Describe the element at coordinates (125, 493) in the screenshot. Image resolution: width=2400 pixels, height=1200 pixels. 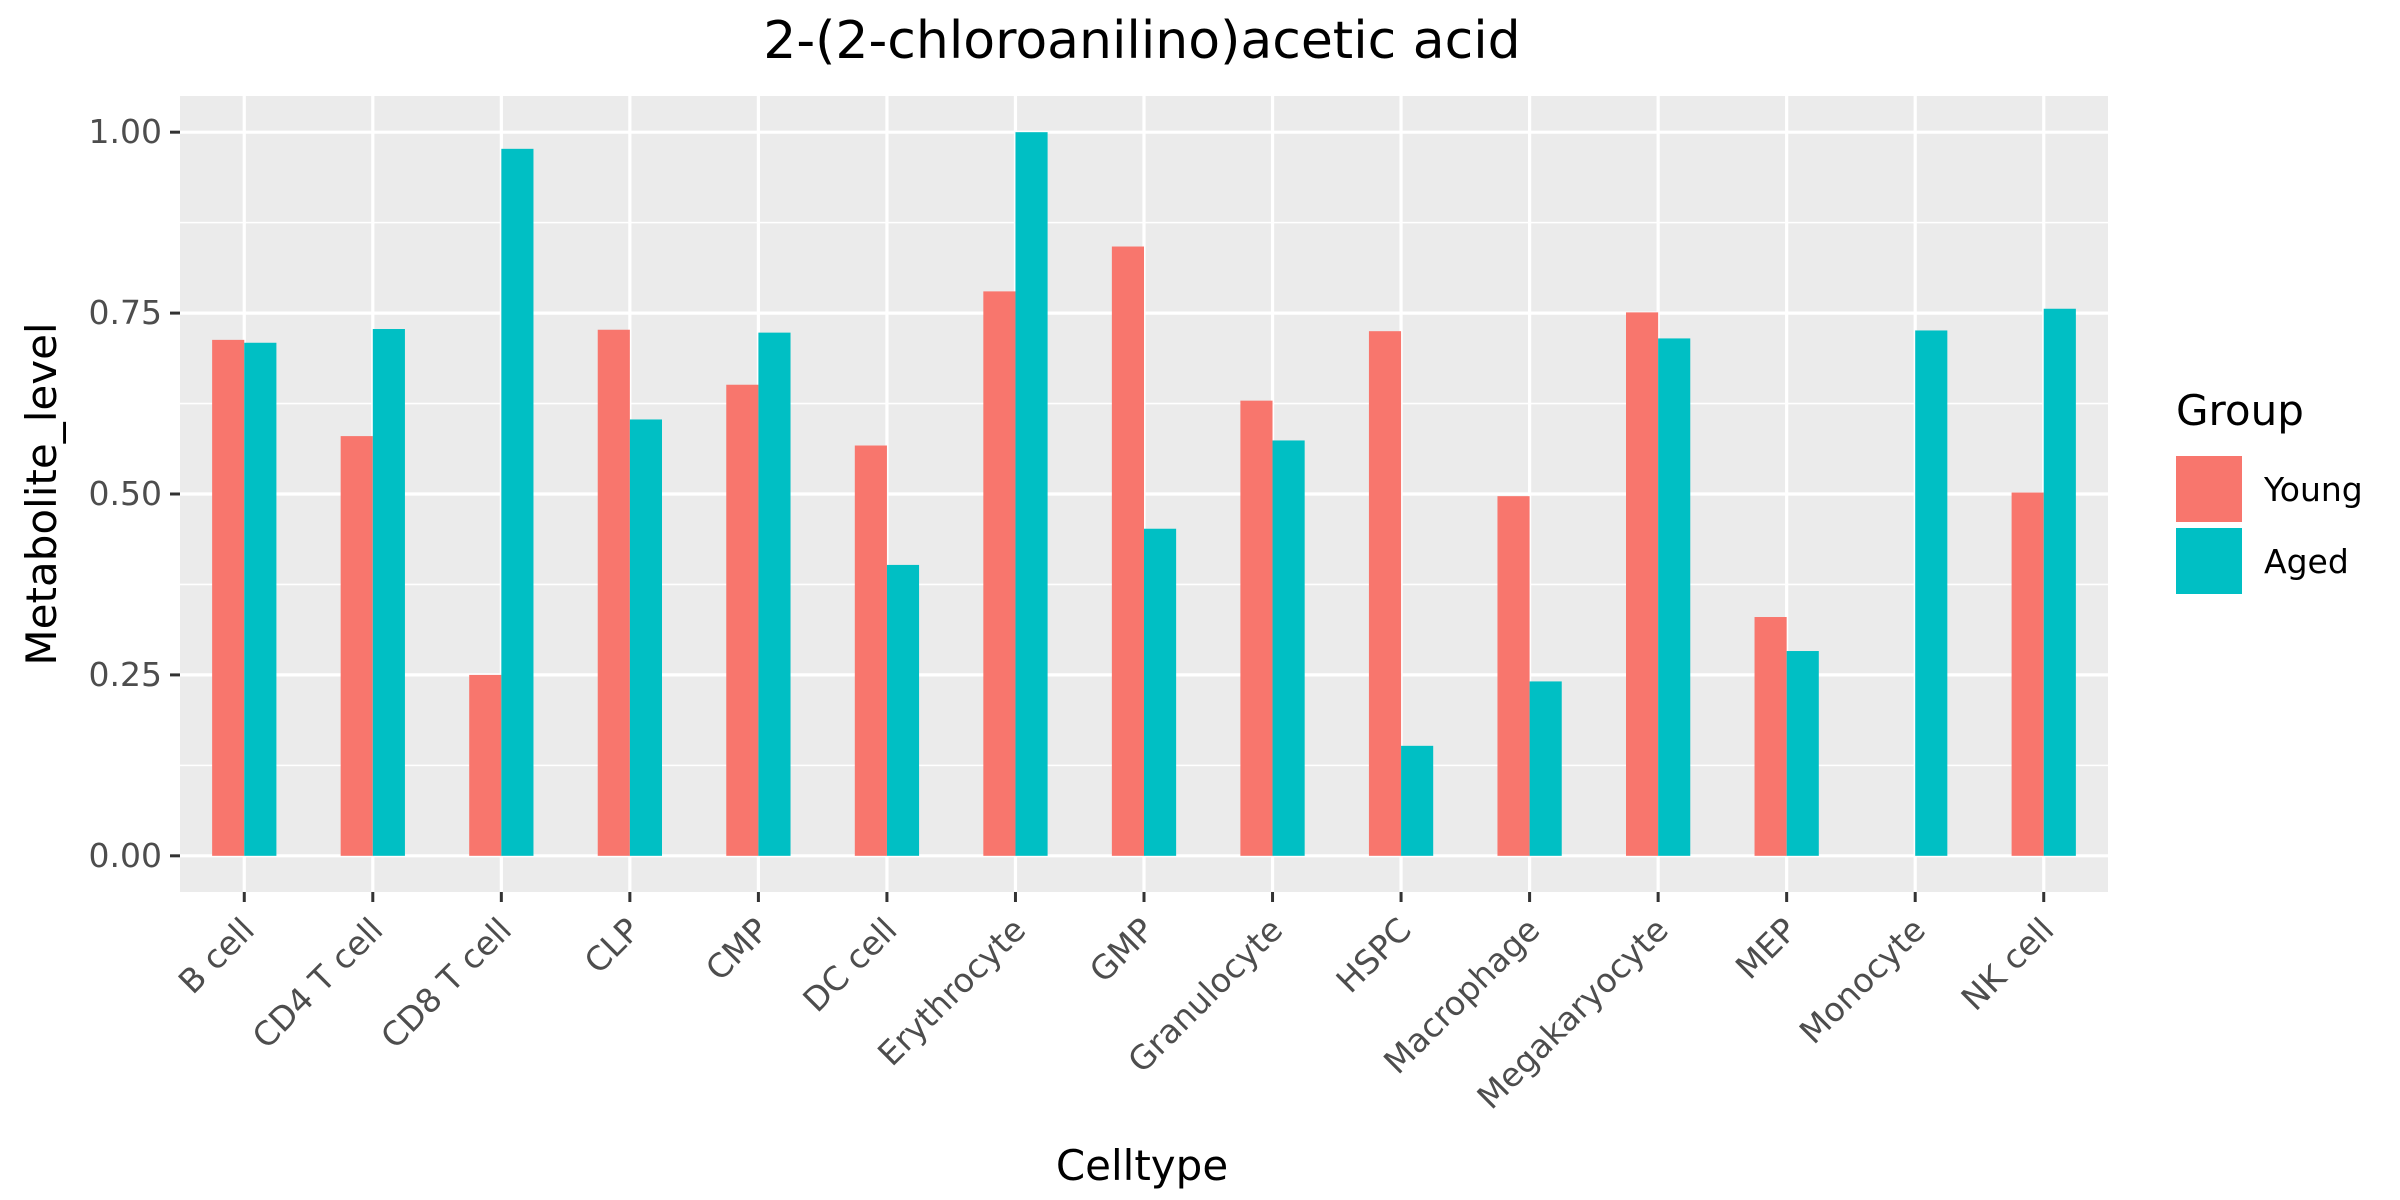
I see `y-tick-label: 0.50` at that location.